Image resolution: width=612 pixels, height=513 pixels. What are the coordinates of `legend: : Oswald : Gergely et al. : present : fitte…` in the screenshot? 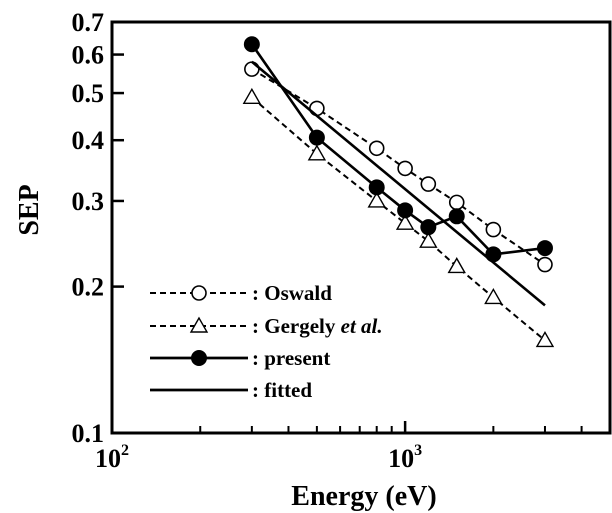 It's located at (266, 341).